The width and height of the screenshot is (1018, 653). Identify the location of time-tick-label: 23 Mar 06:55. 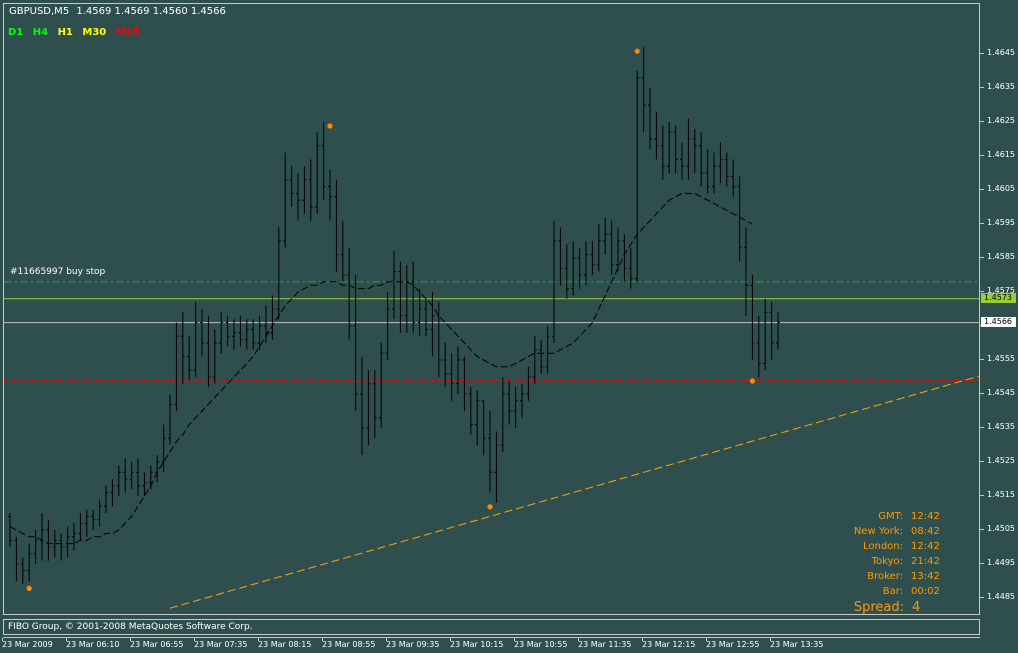
(157, 644).